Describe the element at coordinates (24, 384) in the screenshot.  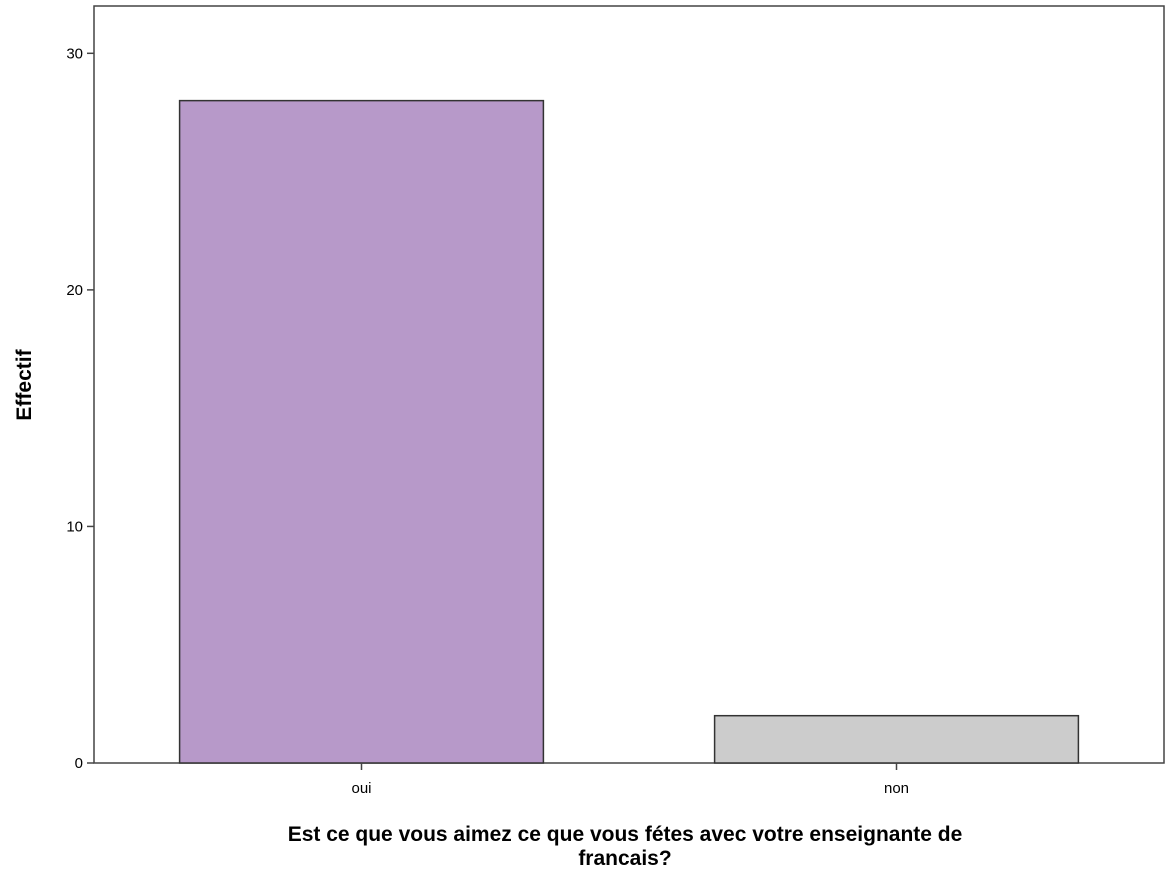
I see `y-axis-title: Effectif` at that location.